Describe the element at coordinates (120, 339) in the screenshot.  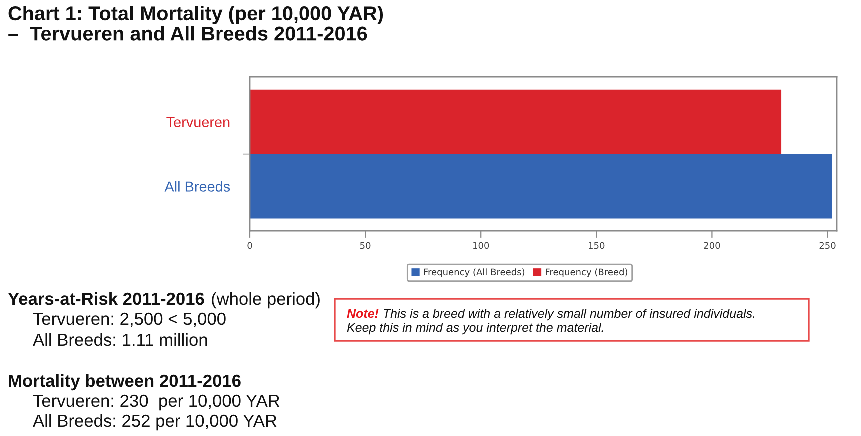
I see `text: All Breeds: 1.11 million` at that location.